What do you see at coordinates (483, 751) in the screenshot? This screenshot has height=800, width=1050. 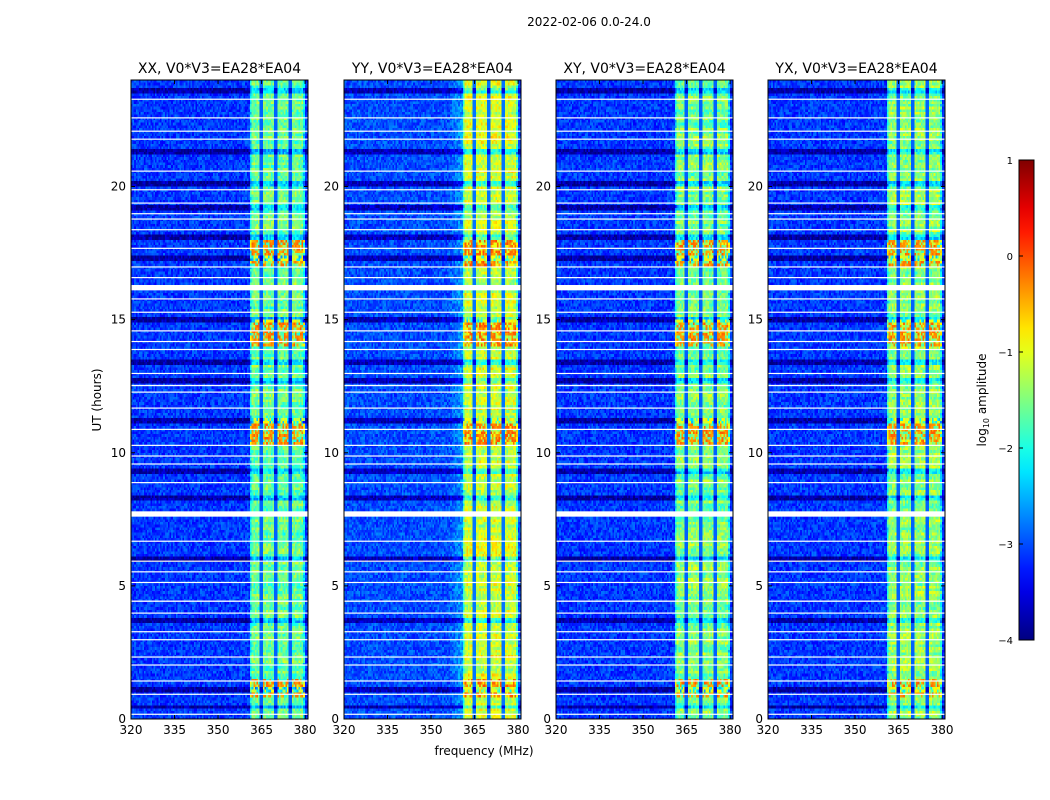 I see `x-axis-label: frequency (MHz)` at bounding box center [483, 751].